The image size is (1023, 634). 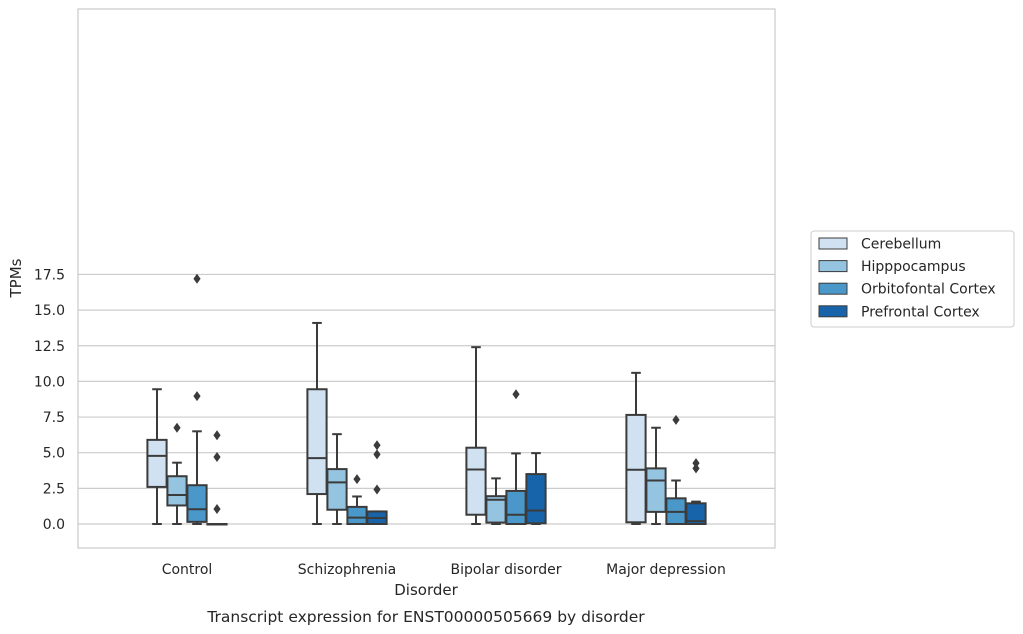 What do you see at coordinates (49, 382) in the screenshot?
I see `y-tick-label: 10.0` at bounding box center [49, 382].